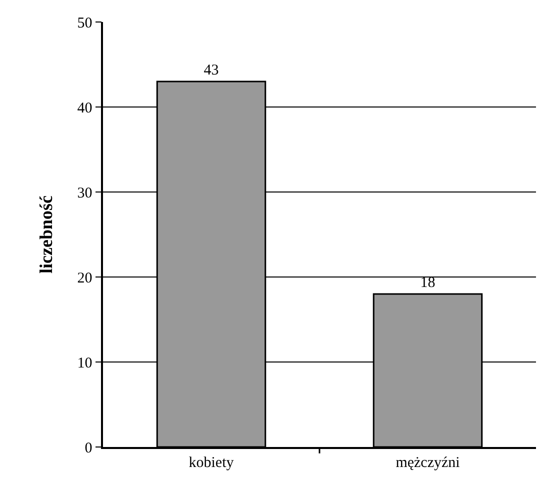 This screenshot has width=544, height=498. Describe the element at coordinates (46, 235) in the screenshot. I see `y-axis-title: liczebność` at that location.